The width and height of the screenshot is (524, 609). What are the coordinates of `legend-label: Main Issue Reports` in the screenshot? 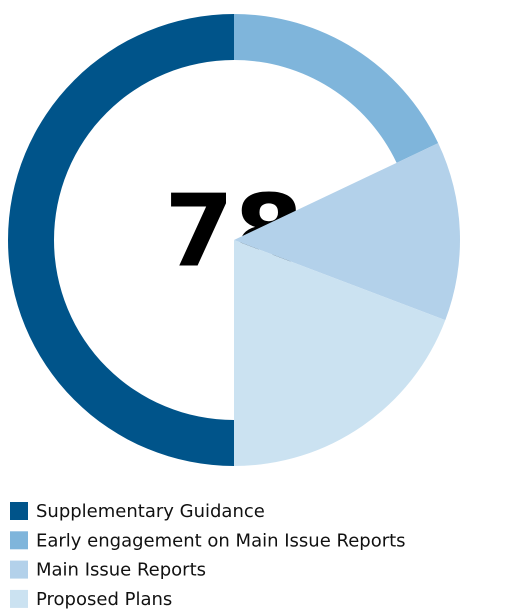 It's located at (121, 570).